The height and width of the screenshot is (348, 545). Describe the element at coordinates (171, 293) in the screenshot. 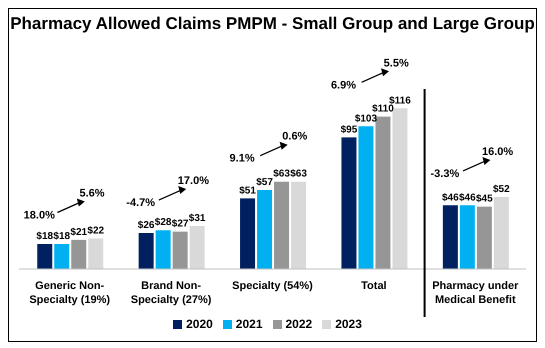

I see `x-tick-label: Brand Non-Specialty (27%)` at that location.